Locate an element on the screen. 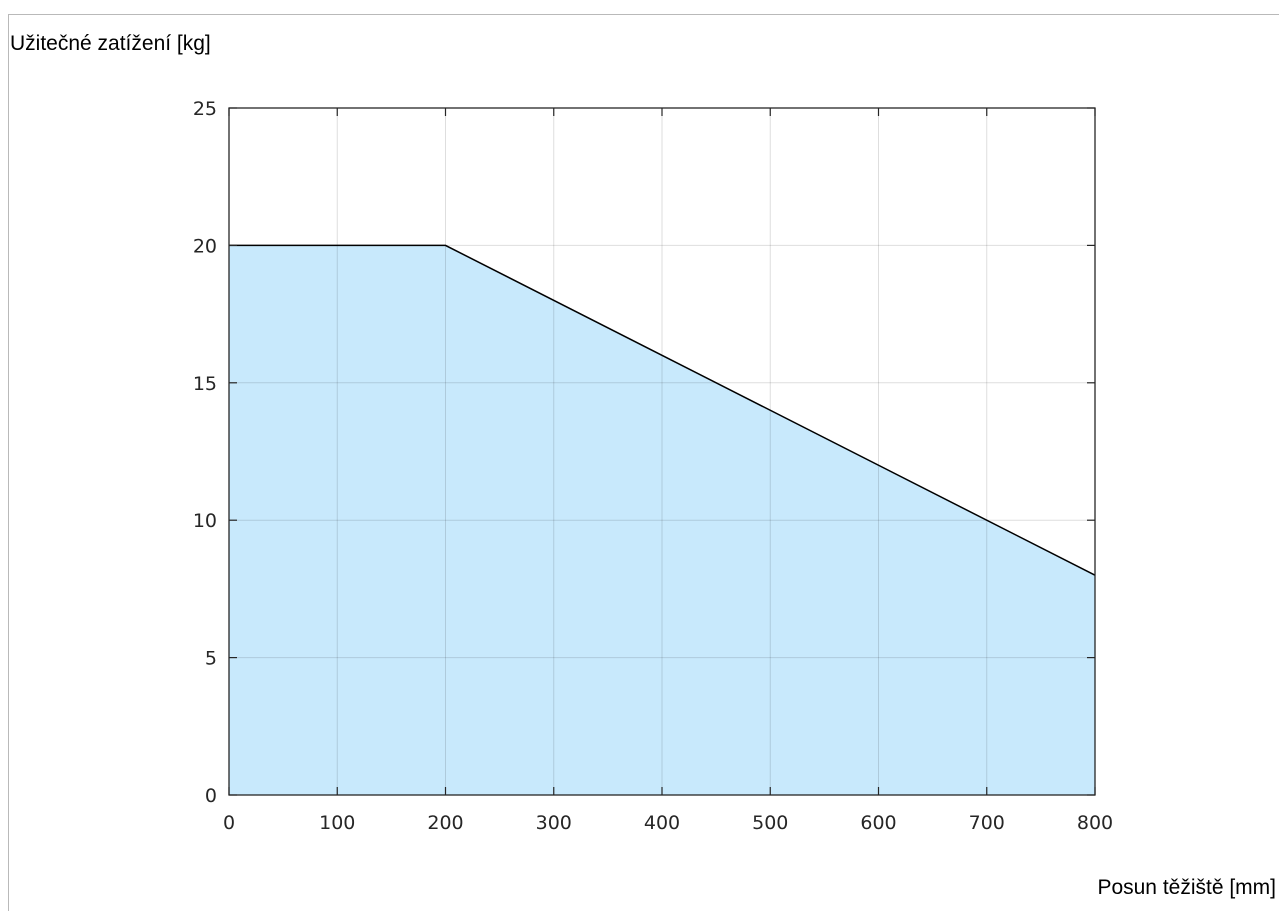 This screenshot has height=911, width=1279. x-tick-label-100: 100 is located at coordinates (337, 823).